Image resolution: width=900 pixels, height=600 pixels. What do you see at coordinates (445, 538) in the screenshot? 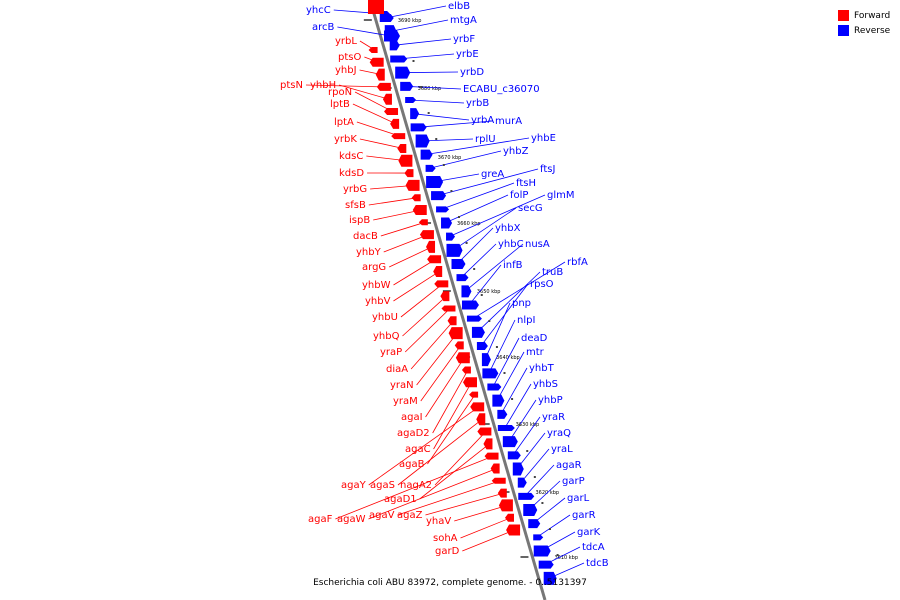
I see `gene-label-forward: sohA` at bounding box center [445, 538].